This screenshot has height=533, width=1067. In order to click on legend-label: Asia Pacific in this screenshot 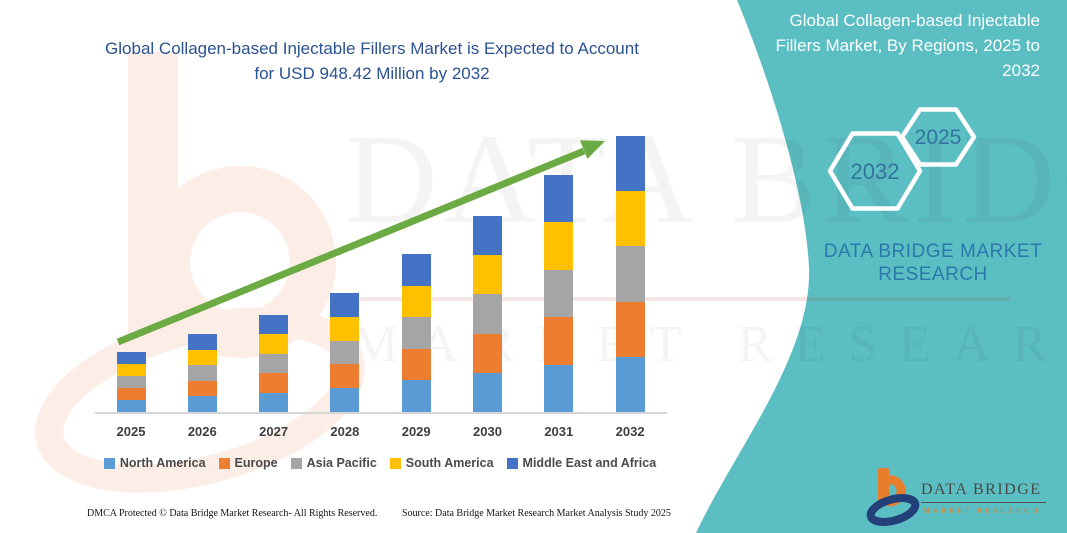, I will do `click(341, 463)`.